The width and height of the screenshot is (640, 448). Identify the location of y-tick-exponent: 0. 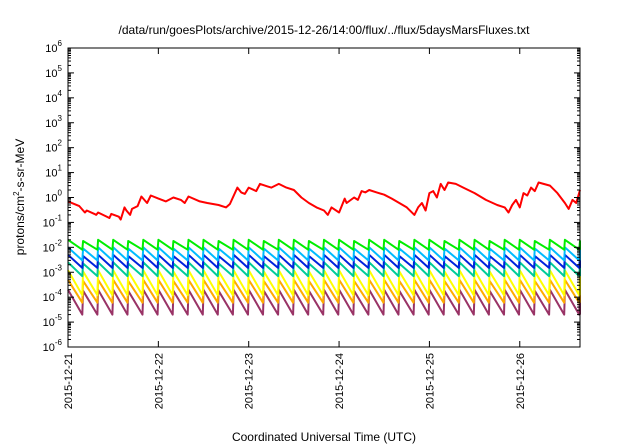
(60, 193).